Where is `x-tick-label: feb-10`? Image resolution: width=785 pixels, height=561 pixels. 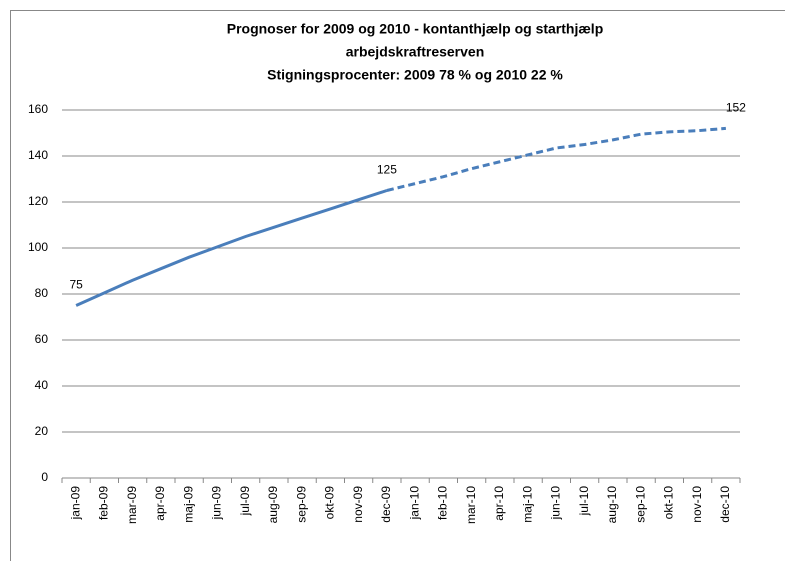
x-tick-label: feb-10 is located at coordinates (443, 503).